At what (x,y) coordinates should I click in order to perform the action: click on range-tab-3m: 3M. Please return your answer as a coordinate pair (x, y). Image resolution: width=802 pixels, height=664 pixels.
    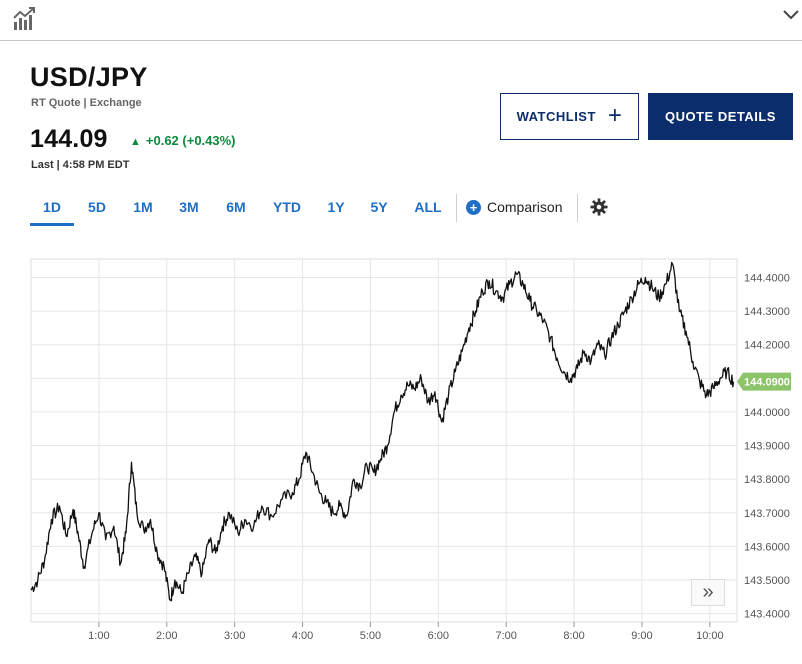
    Looking at the image, I should click on (189, 207).